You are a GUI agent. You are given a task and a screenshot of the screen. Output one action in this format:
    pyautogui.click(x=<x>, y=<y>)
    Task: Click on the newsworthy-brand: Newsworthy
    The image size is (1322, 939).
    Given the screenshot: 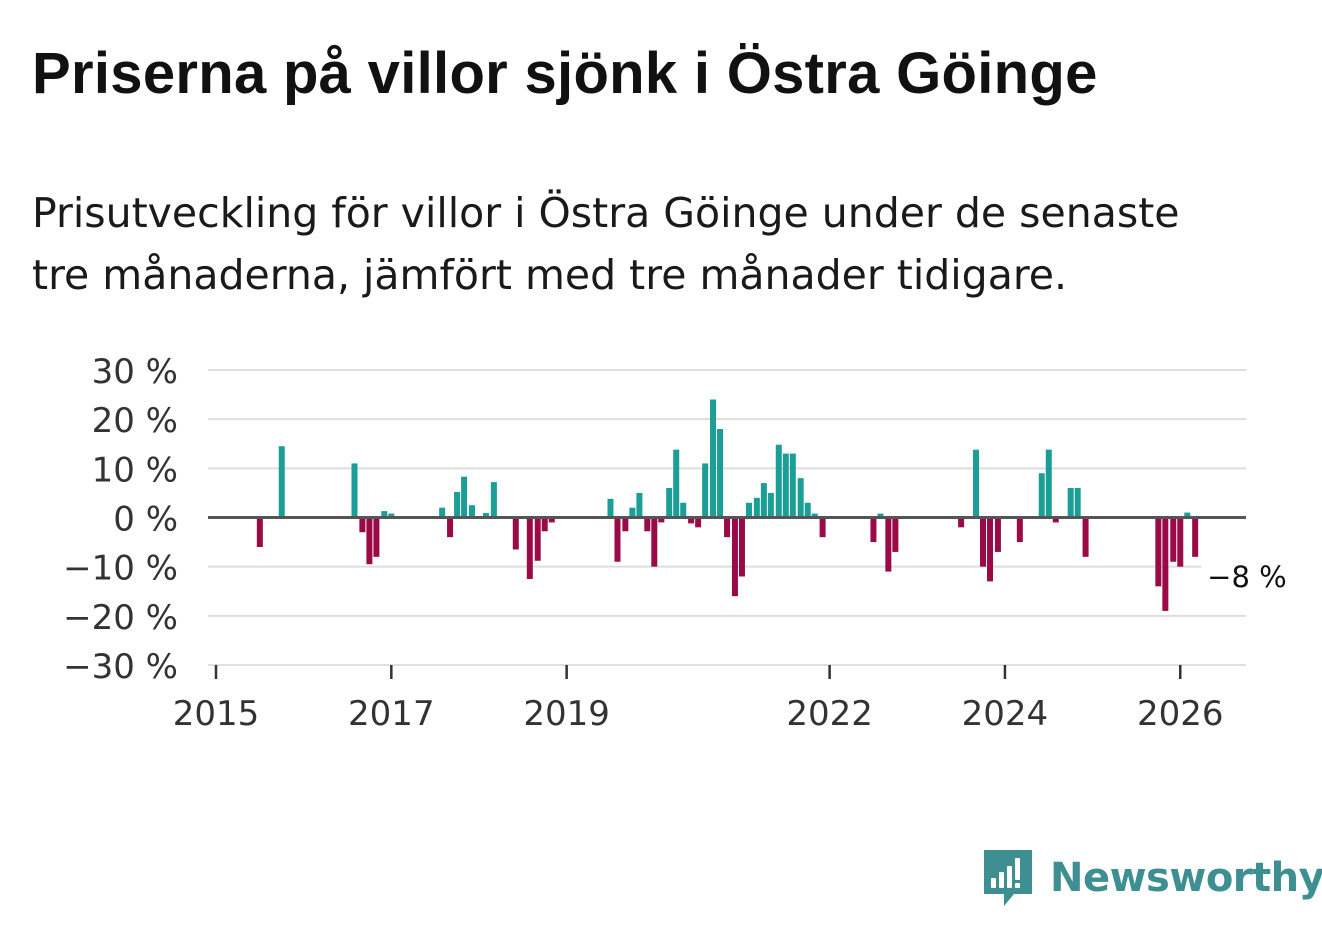 What is the action you would take?
    pyautogui.click(x=1151, y=878)
    